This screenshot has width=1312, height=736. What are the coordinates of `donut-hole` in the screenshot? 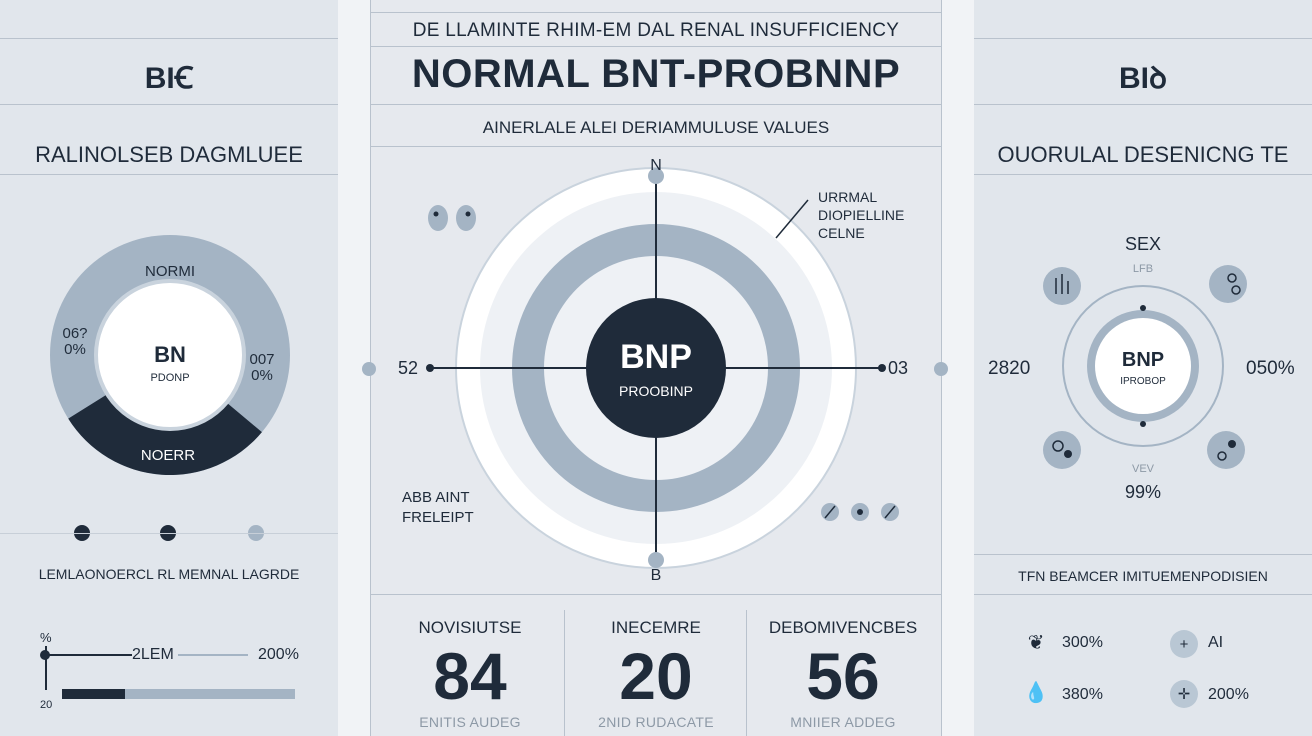 It's located at (170, 355).